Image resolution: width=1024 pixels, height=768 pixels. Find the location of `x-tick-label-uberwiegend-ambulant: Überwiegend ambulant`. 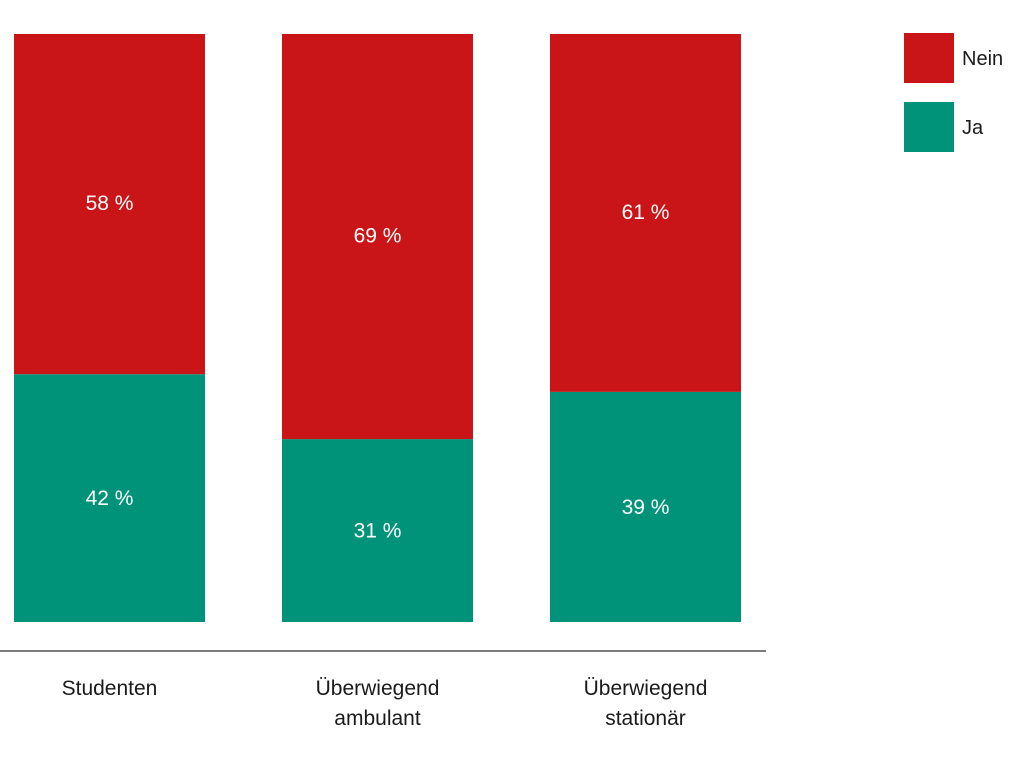

x-tick-label-uberwiegend-ambulant: Überwiegend ambulant is located at coordinates (378, 703).